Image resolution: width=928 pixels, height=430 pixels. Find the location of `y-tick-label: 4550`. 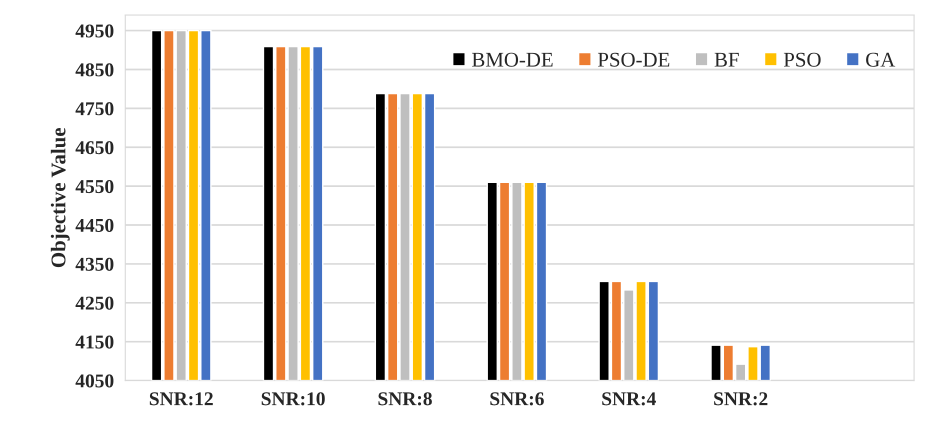

y-tick-label: 4550 is located at coordinates (95, 187).